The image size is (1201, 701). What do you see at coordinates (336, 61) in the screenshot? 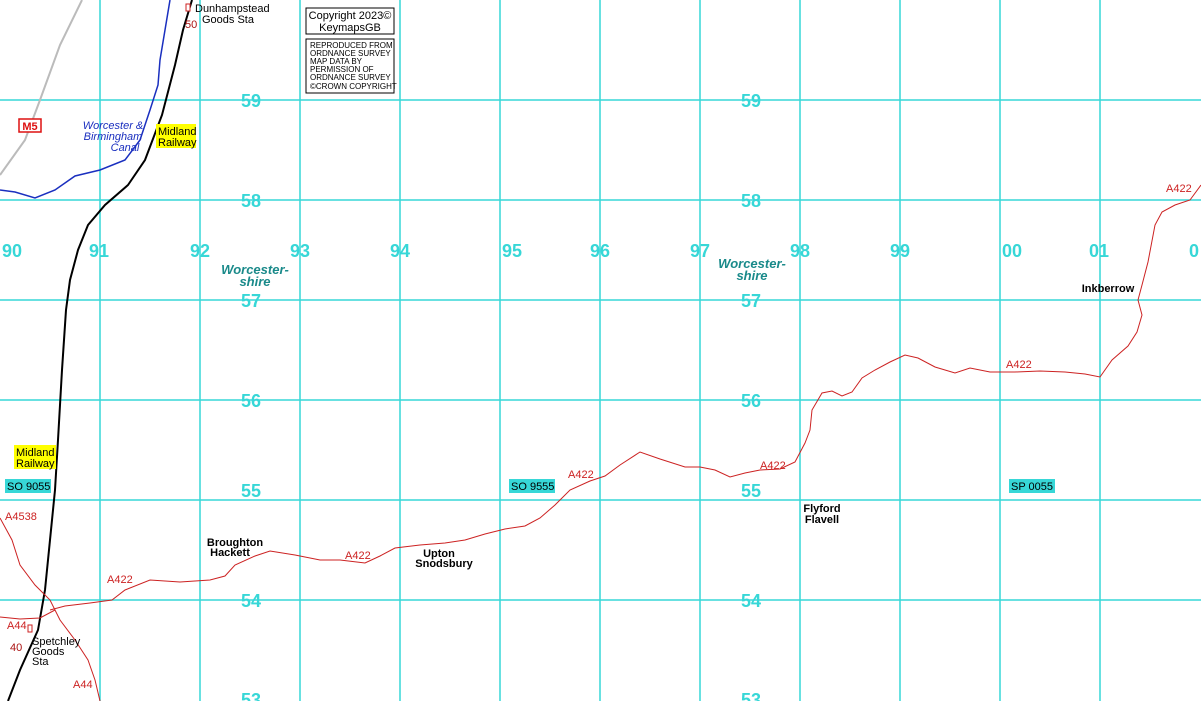
I see `os-line-3: MAP DATA BY` at bounding box center [336, 61].